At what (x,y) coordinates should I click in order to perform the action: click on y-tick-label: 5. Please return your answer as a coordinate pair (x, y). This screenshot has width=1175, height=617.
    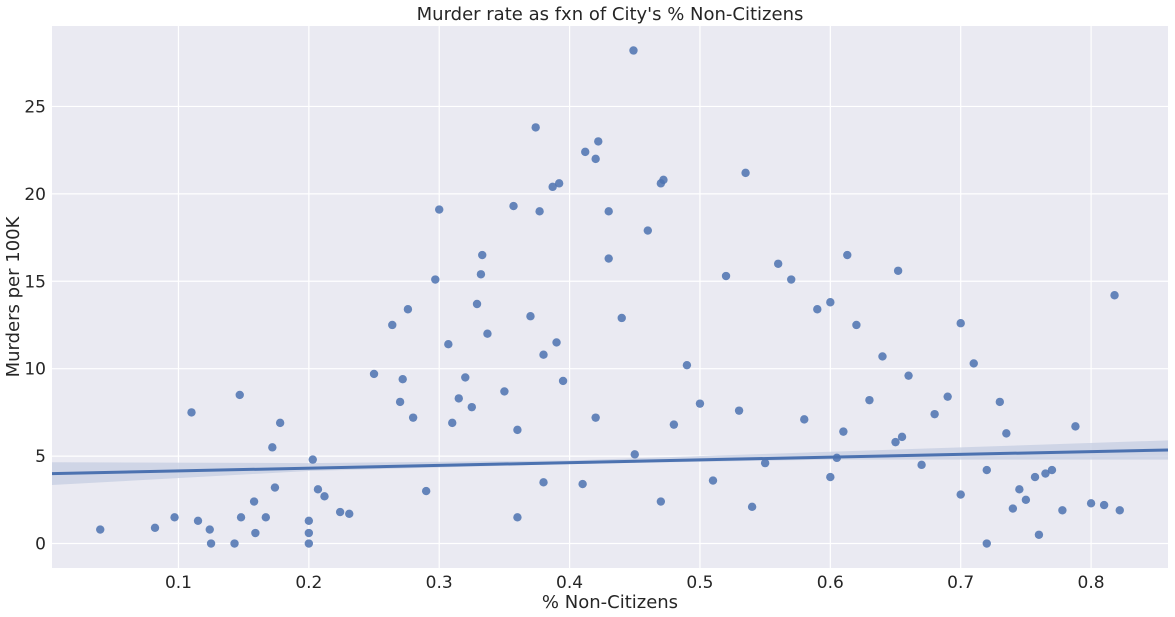
    Looking at the image, I should click on (40, 457).